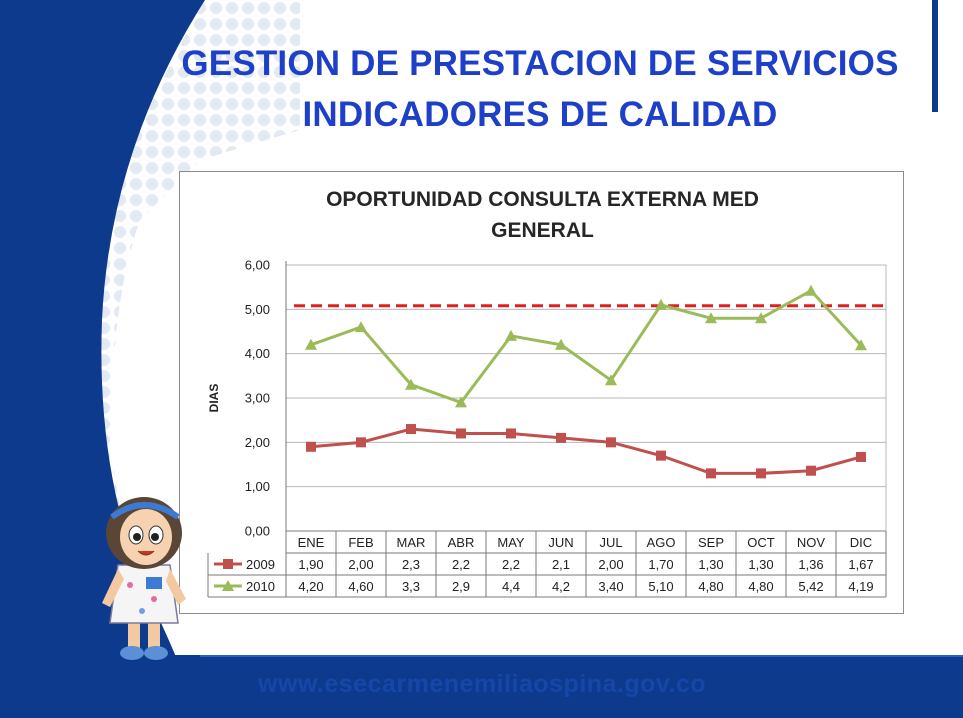  I want to click on mascot-illustration, so click(144, 578).